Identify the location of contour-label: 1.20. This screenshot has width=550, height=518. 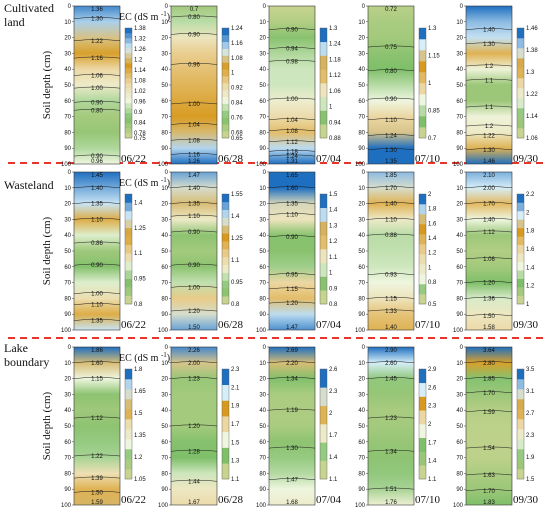
(194, 312).